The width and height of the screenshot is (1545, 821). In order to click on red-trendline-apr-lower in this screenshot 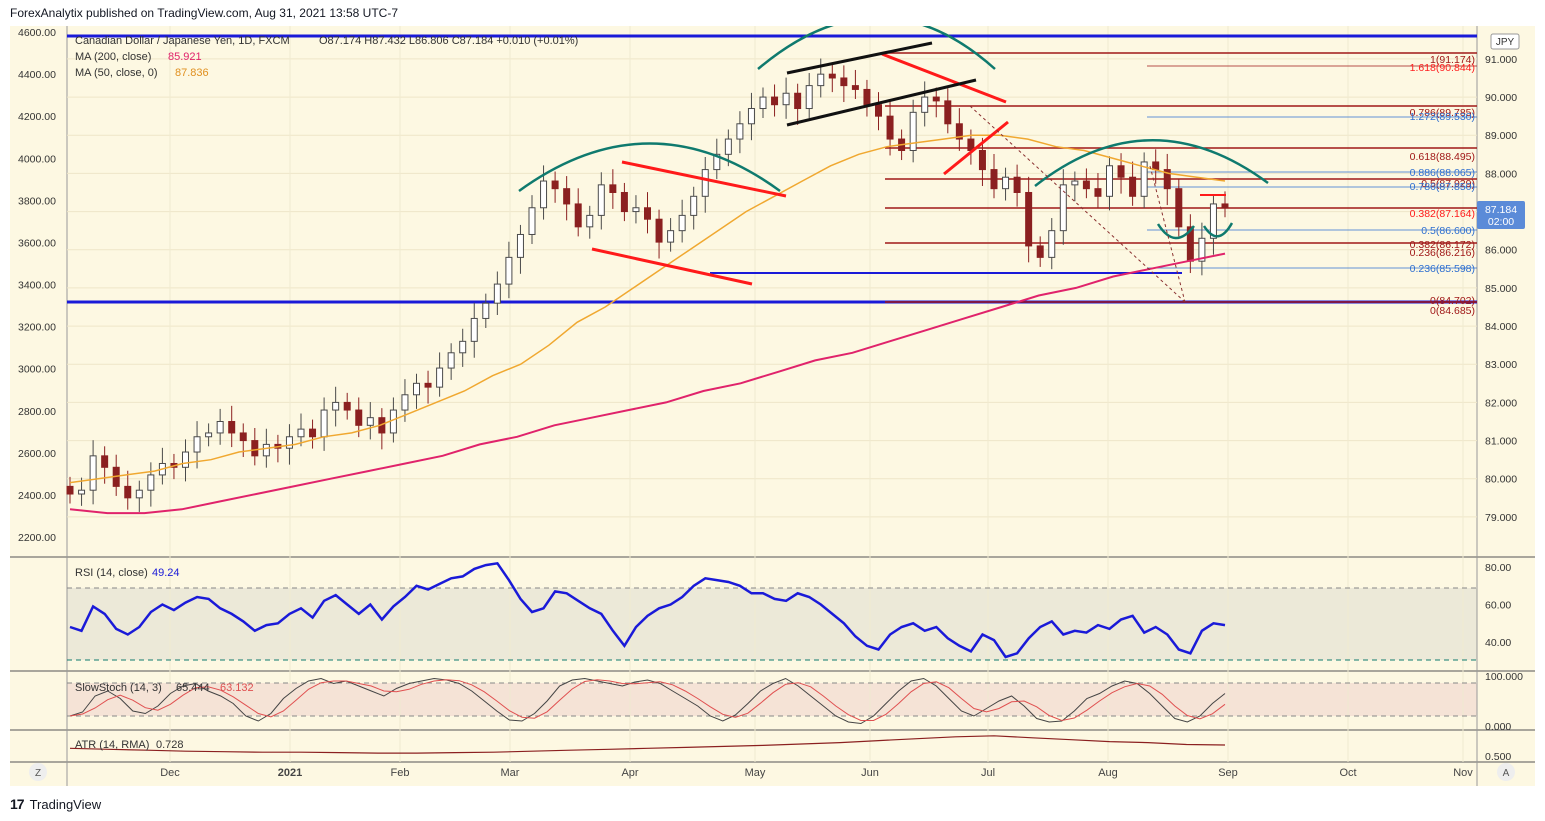, I will do `click(672, 266)`.